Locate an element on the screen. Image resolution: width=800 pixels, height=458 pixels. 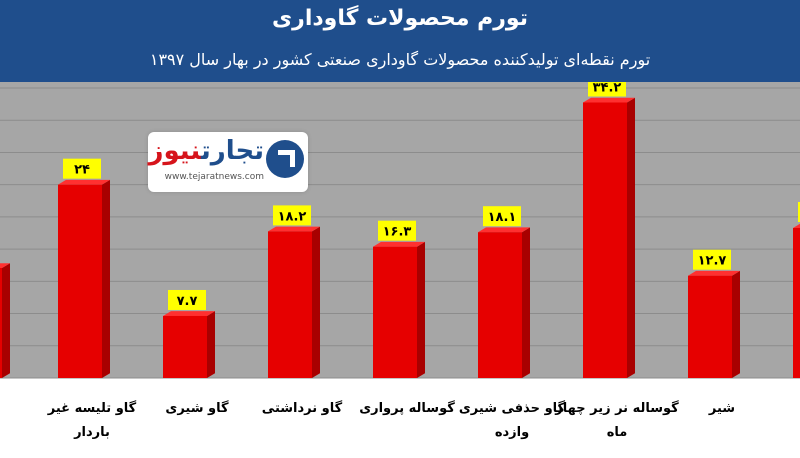
category-label: گاو شیری is located at coordinates (197, 408).